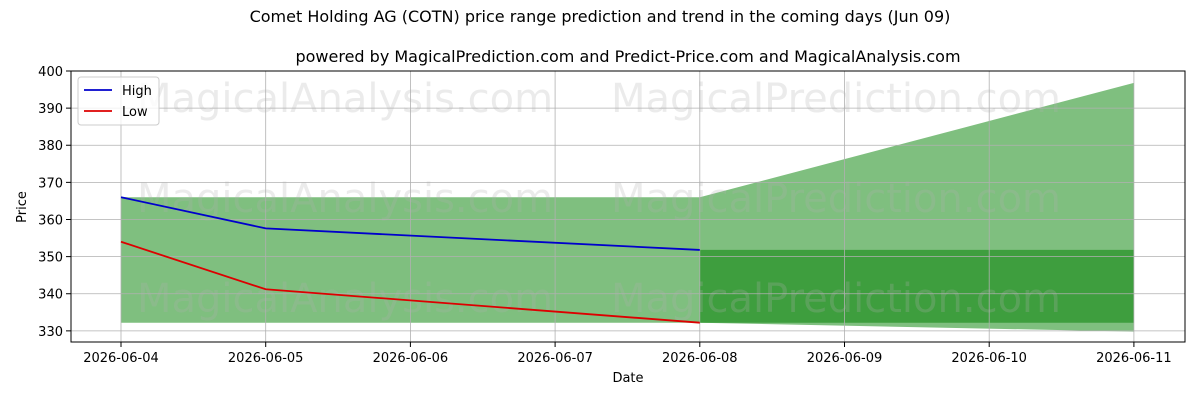 The image size is (1200, 400). I want to click on x-tick-label: 2026-06-11, so click(1134, 358).